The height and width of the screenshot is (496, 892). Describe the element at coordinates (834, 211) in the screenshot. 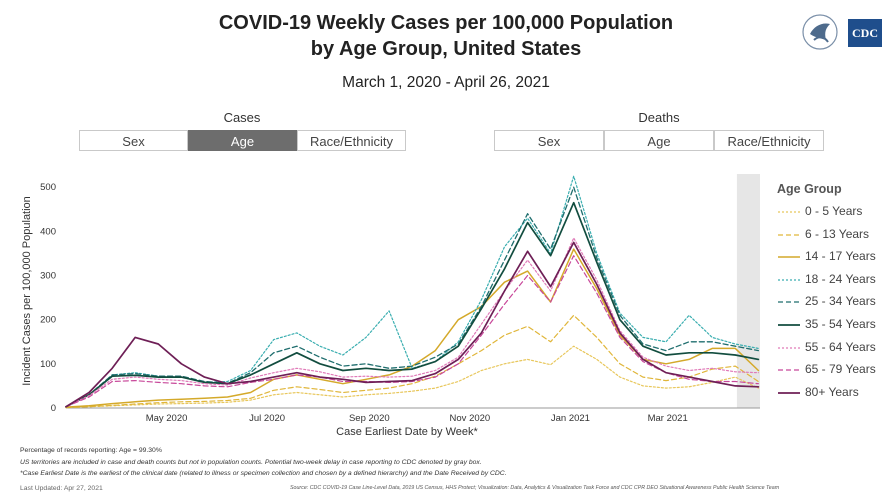

I see `legend-label: 0 - 5 Years` at that location.